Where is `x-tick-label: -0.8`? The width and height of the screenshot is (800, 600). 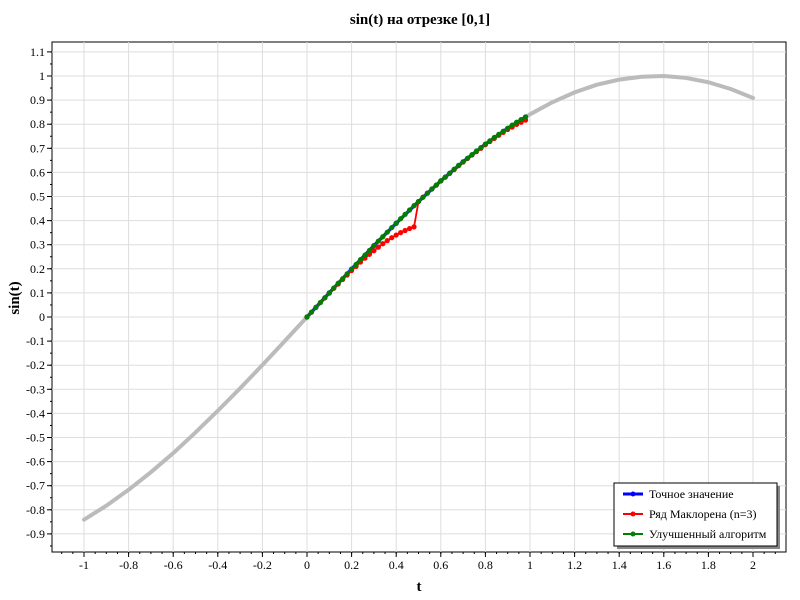 x-tick-label: -0.8 is located at coordinates (128, 565).